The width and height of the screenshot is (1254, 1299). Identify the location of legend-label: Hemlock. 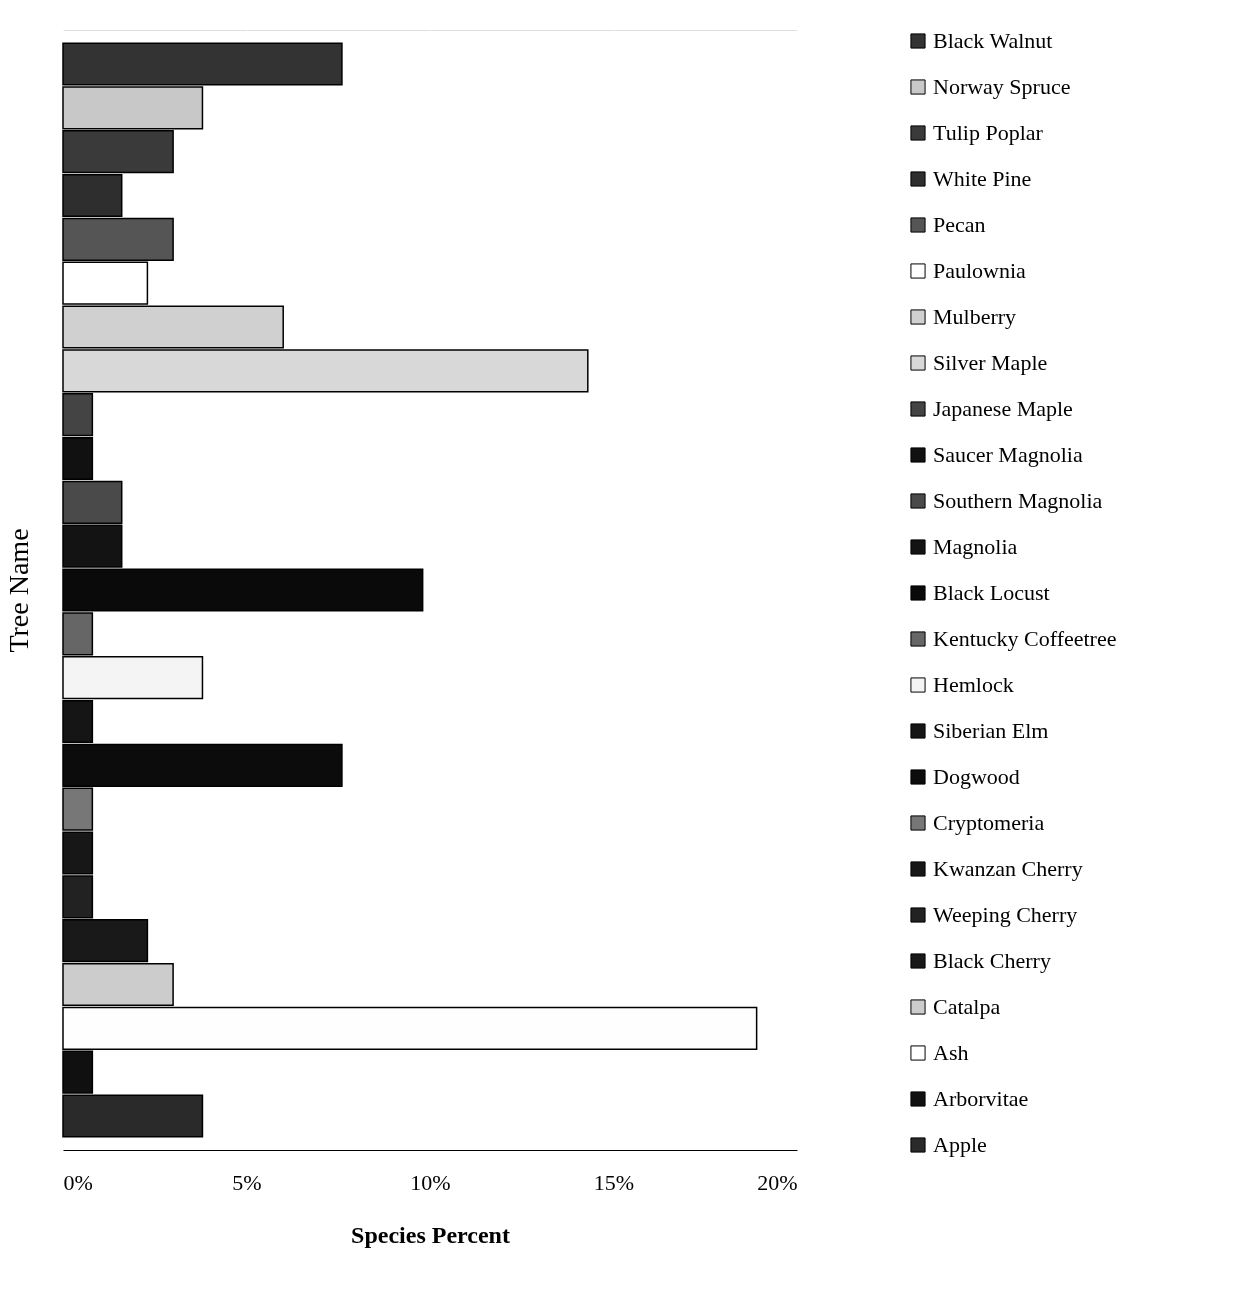
(973, 684).